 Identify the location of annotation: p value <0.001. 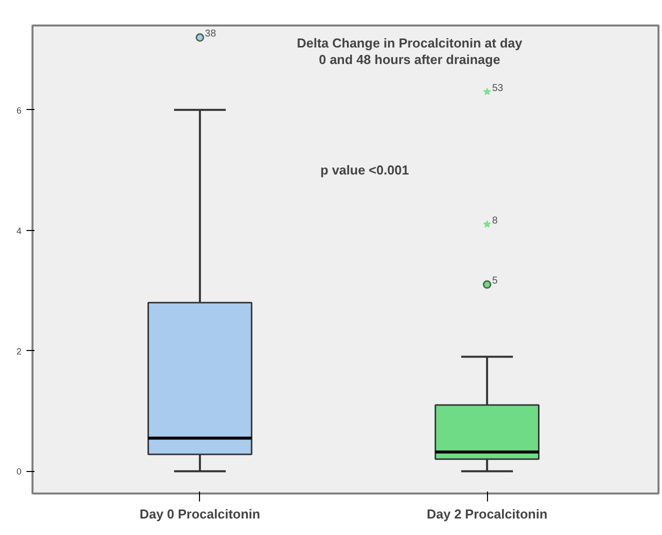
(364, 170).